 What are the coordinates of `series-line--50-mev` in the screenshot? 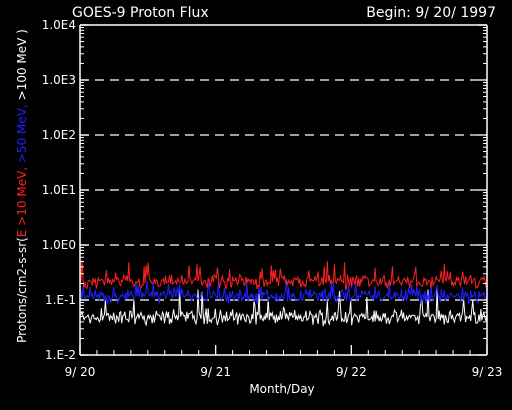 It's located at (283, 292).